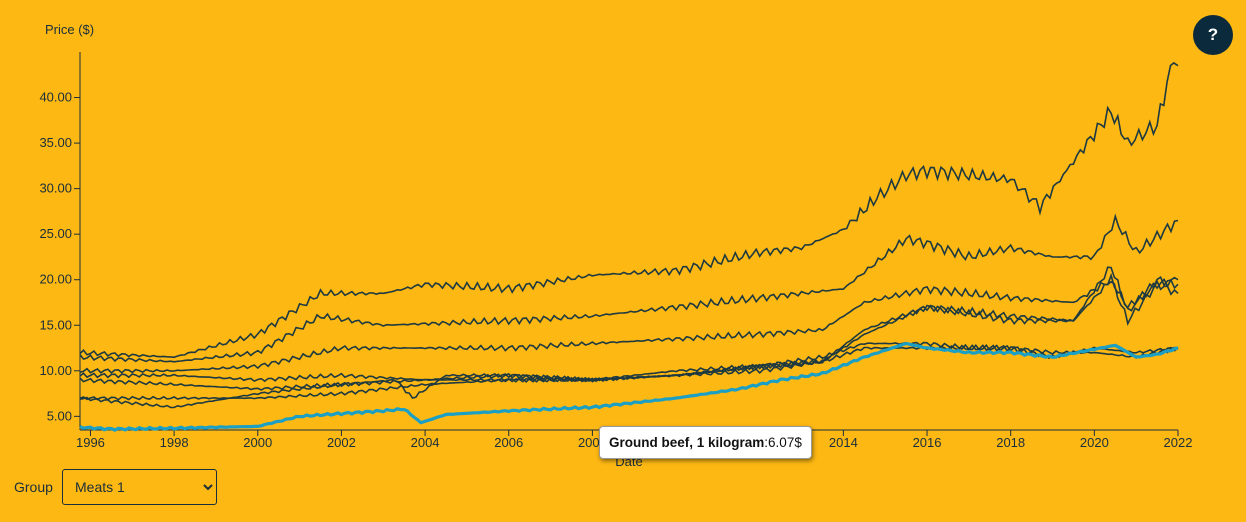  I want to click on group-select: Meats 1, so click(139, 487).